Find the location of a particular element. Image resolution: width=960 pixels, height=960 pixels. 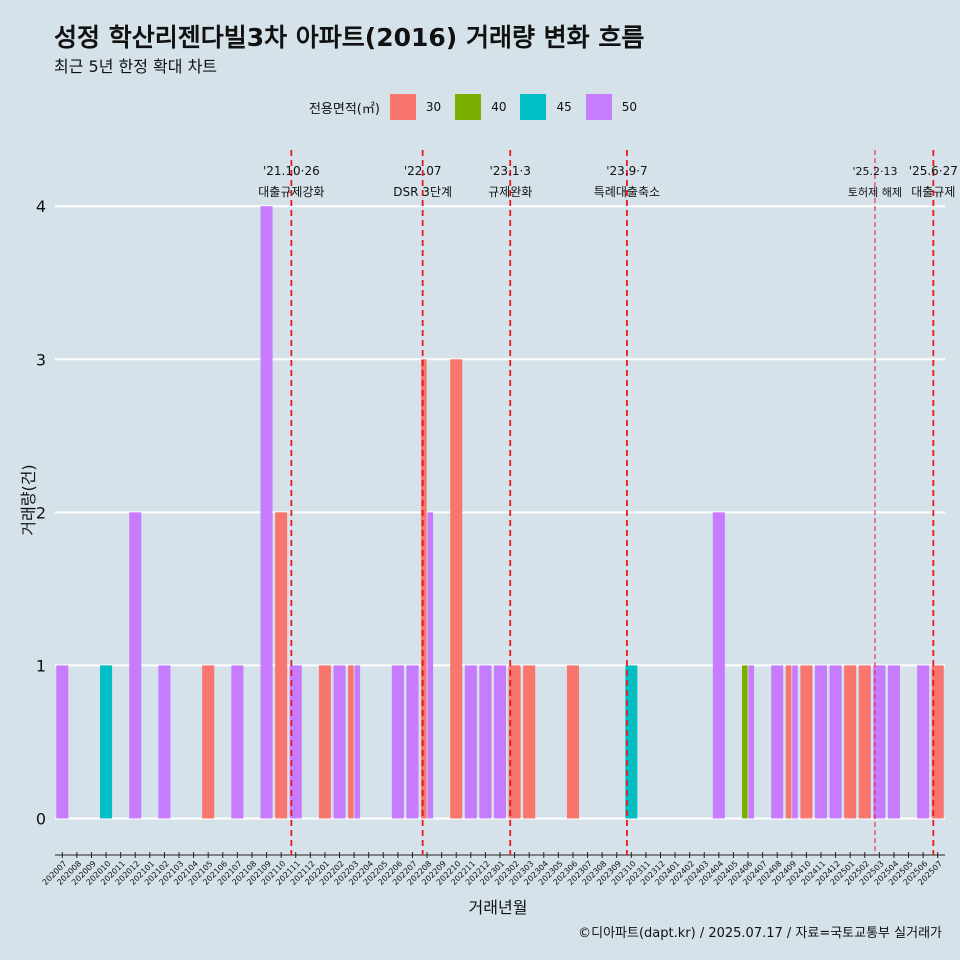

legend-item-50: 50 is located at coordinates (611, 107).